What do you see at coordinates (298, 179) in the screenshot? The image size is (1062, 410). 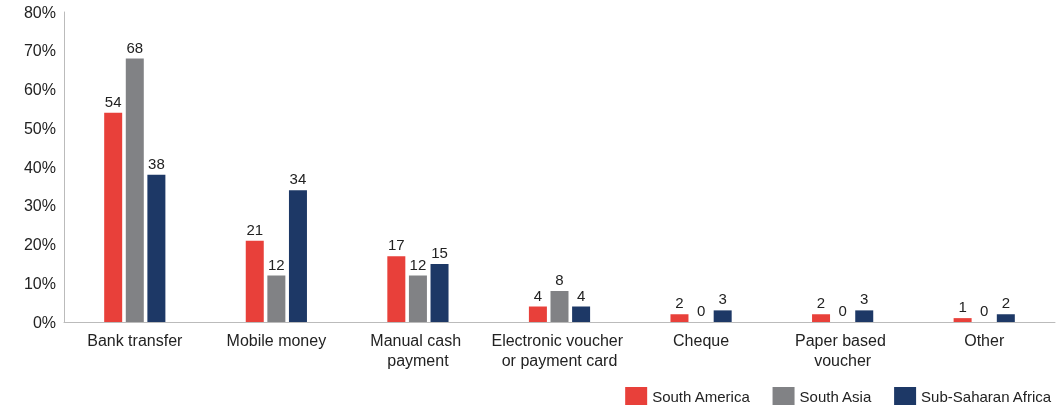 I see `data-label: 34` at bounding box center [298, 179].